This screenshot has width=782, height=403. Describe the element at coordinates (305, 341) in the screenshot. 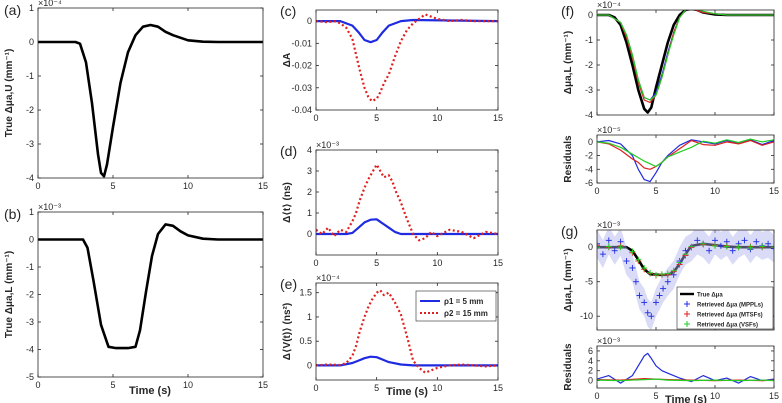

I see `y-tick-label: 0.5` at that location.